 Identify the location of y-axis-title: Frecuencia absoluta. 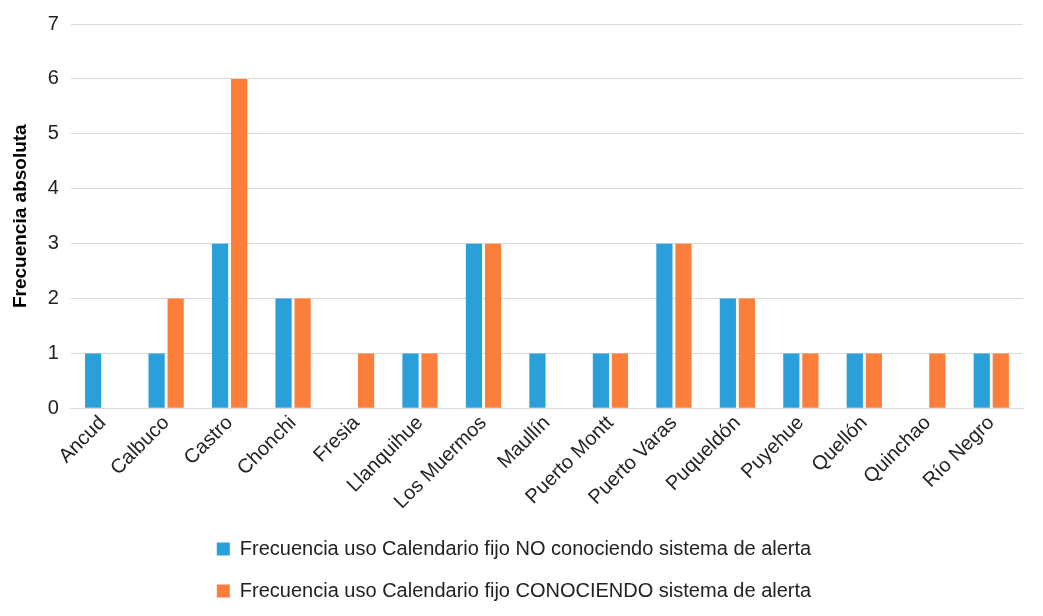
(19, 216).